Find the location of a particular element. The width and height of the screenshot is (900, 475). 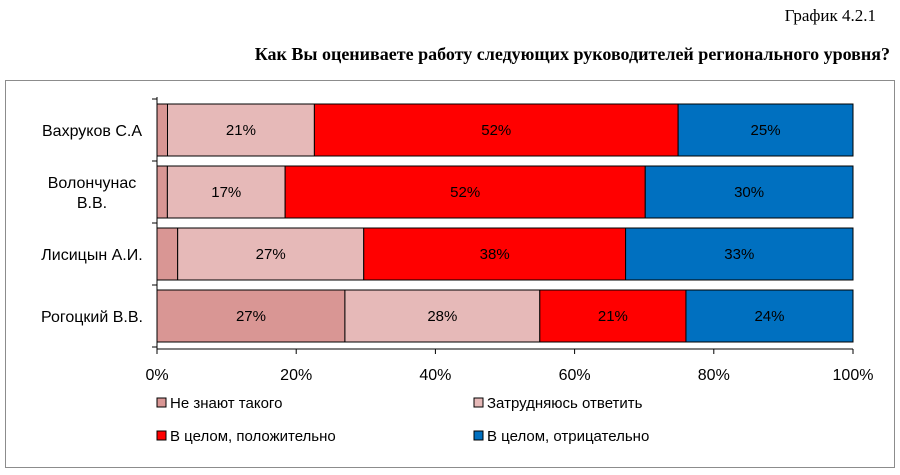

legend-label: Затрудняюсь ответить is located at coordinates (565, 403).